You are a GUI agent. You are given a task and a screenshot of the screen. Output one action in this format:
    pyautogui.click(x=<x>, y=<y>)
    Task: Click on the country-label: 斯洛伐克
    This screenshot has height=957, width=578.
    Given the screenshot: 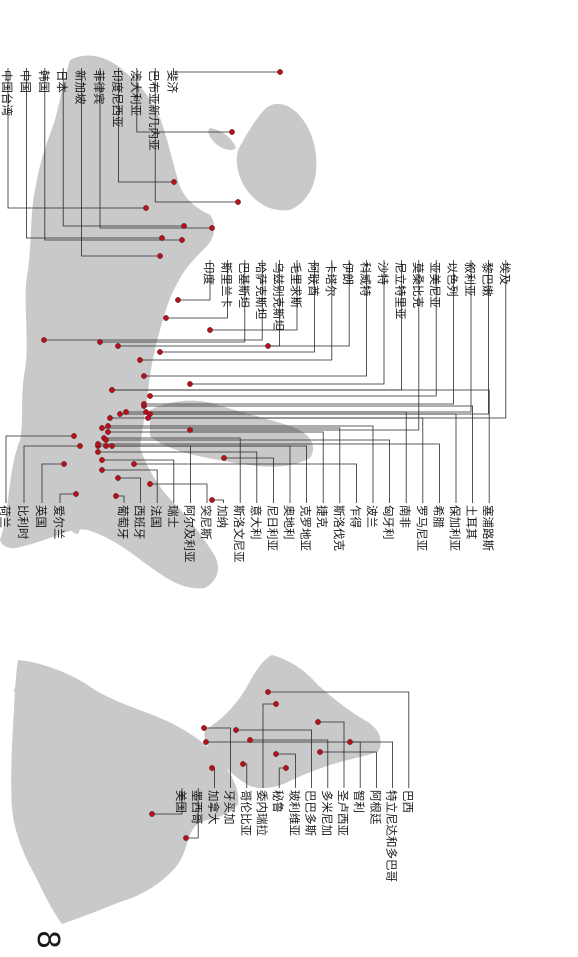 What is the action you would take?
    pyautogui.click(x=339, y=528)
    